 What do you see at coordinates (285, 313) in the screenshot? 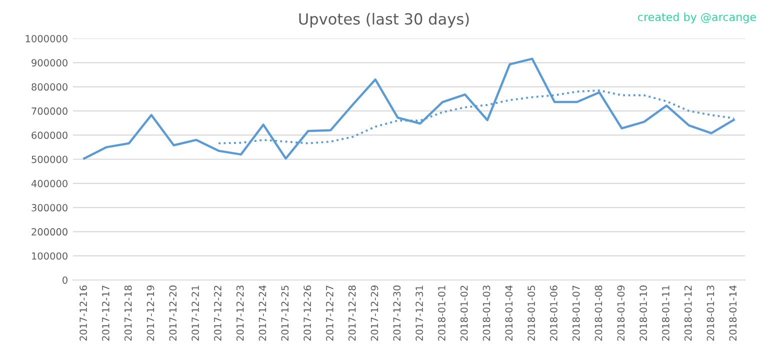
I see `x-tick-label: 2017-12-25` at bounding box center [285, 313].